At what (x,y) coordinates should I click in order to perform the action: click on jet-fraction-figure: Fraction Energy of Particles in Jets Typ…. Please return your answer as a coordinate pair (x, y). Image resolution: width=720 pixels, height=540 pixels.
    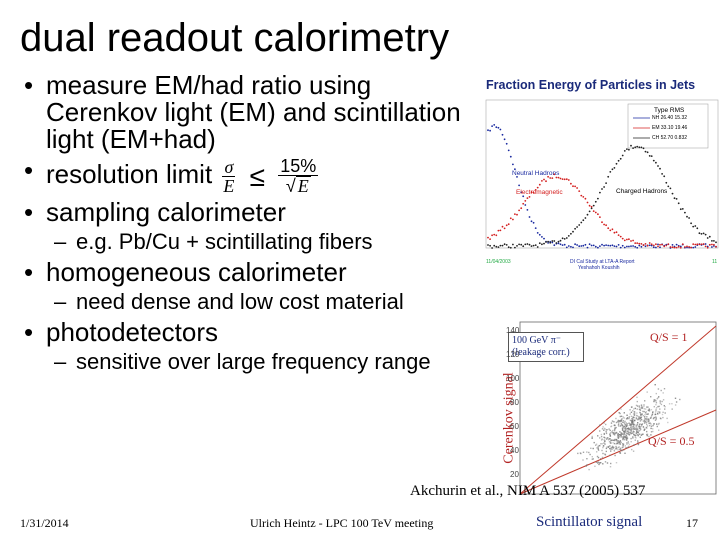
    Looking at the image, I should click on (599, 172).